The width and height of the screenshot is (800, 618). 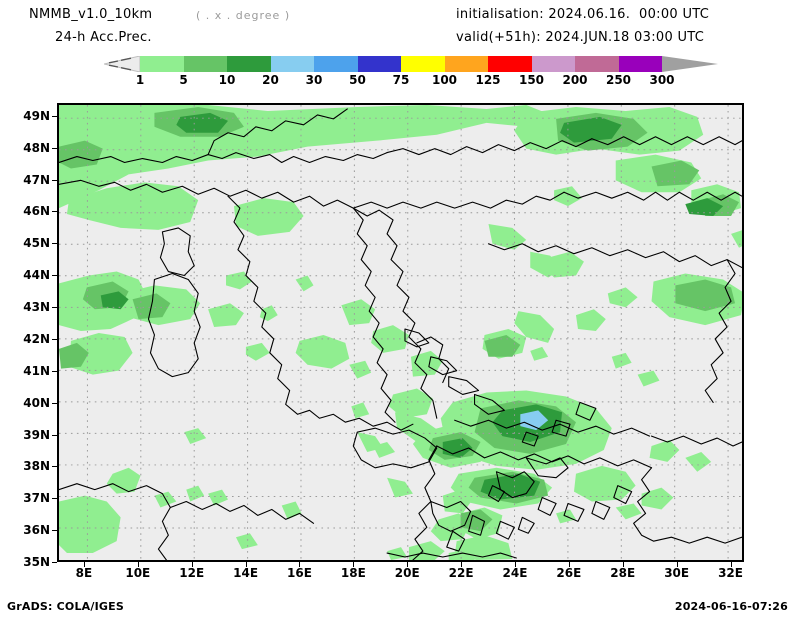 What do you see at coordinates (36, 434) in the screenshot?
I see `y-tick-label-39N: 39N` at bounding box center [36, 434].